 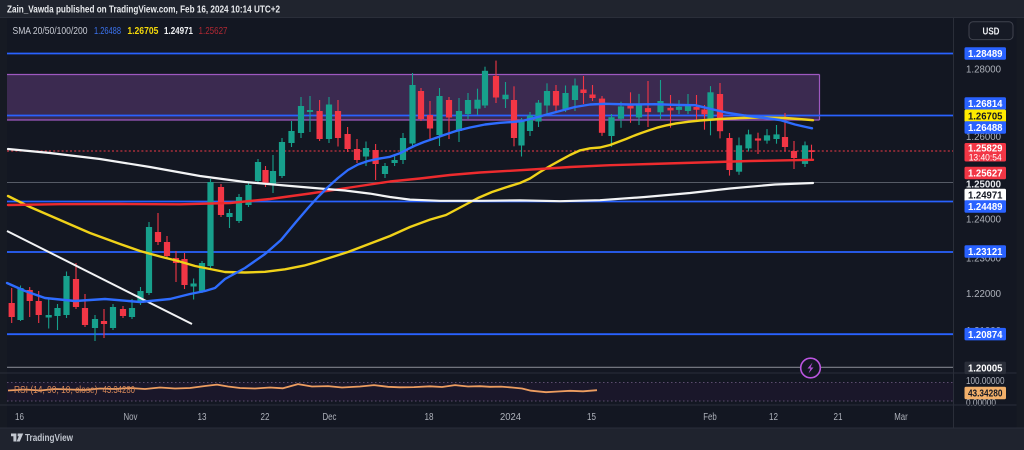 What do you see at coordinates (985, 335) in the screenshot?
I see `svg-text: 1.20874` at bounding box center [985, 335].